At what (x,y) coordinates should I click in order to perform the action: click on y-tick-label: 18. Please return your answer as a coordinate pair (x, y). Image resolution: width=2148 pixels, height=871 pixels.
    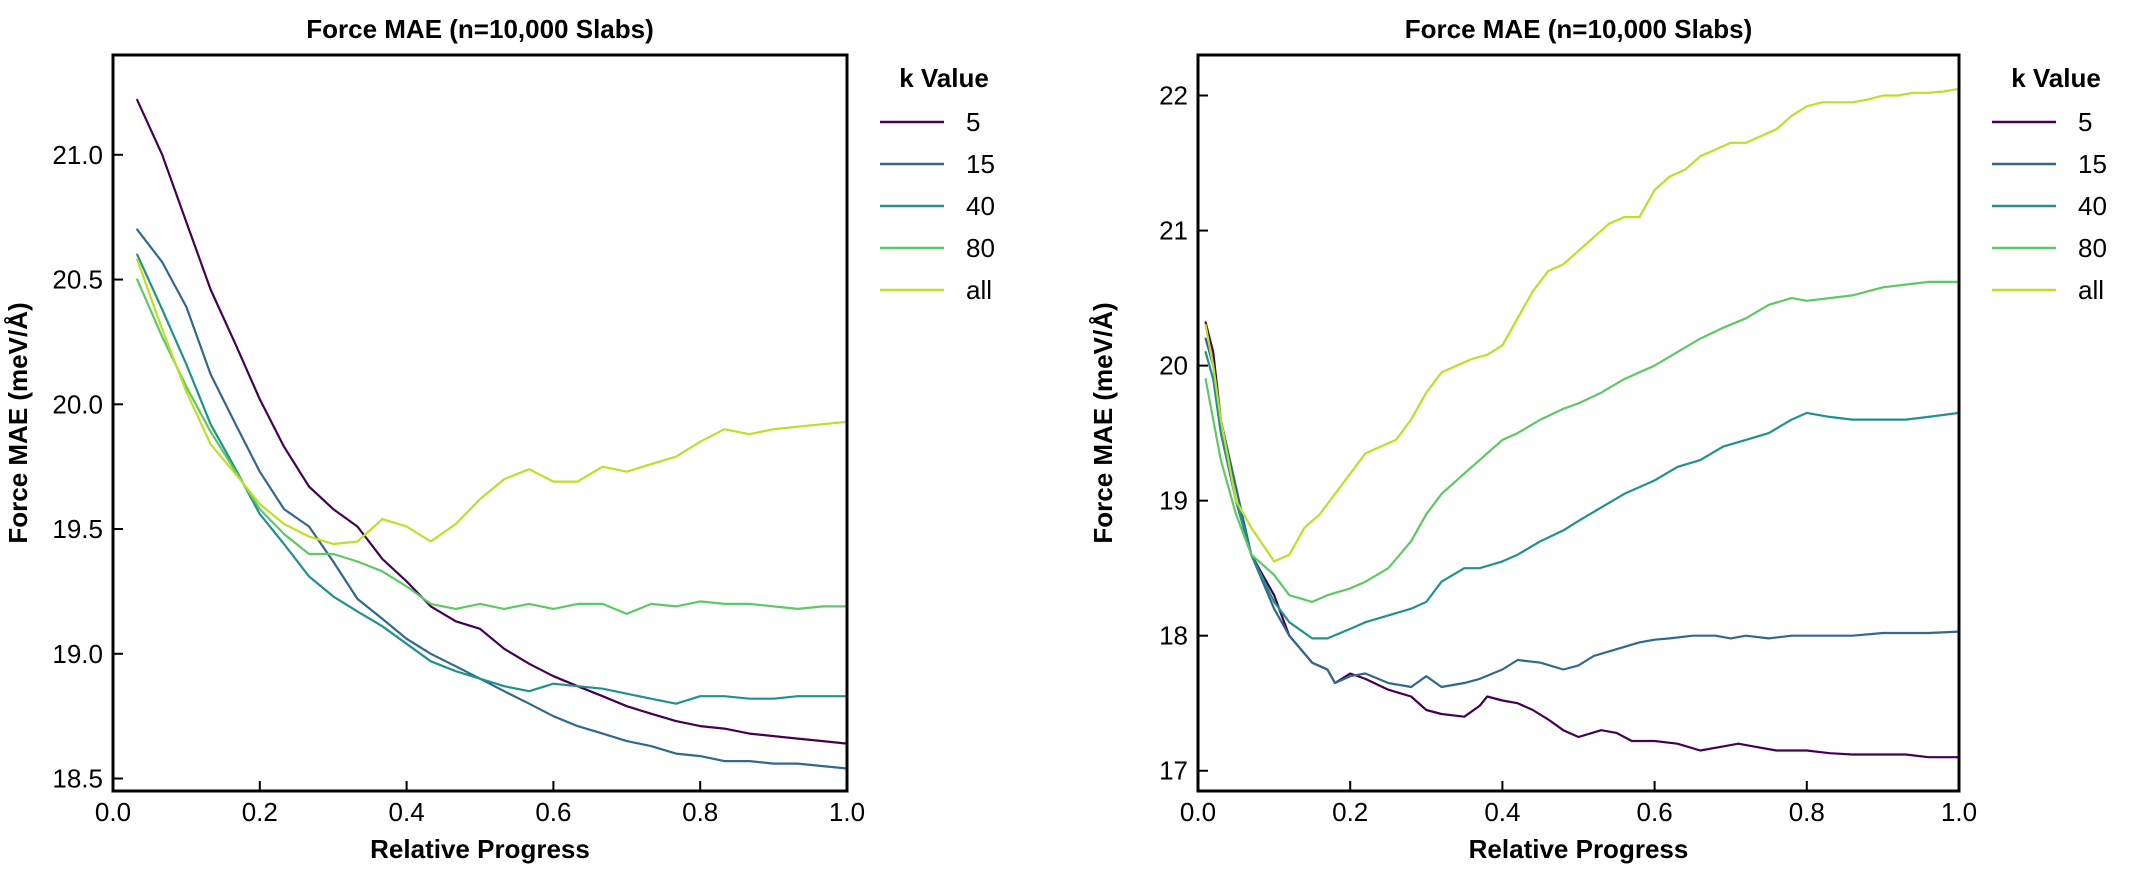
    Looking at the image, I should click on (1173, 636).